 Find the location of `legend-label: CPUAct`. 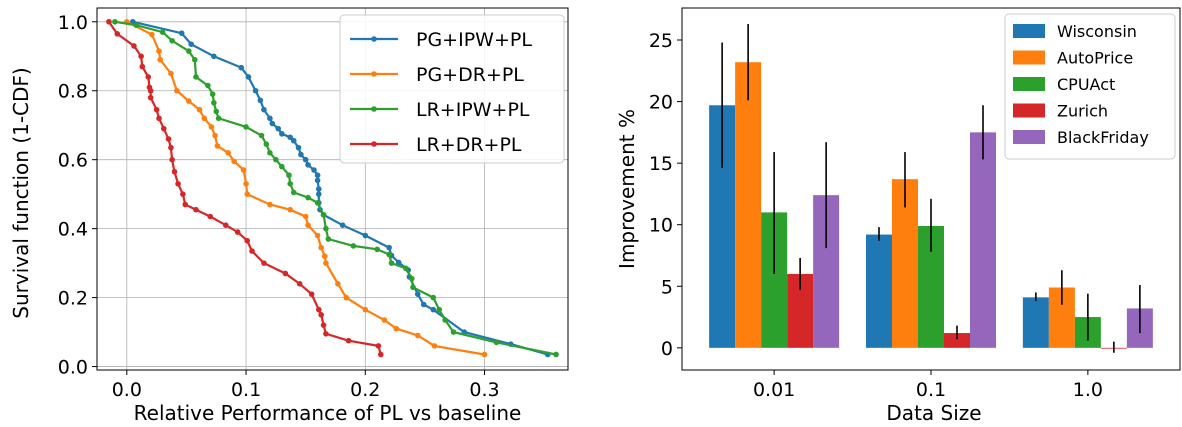

legend-label: CPUAct is located at coordinates (1086, 84).